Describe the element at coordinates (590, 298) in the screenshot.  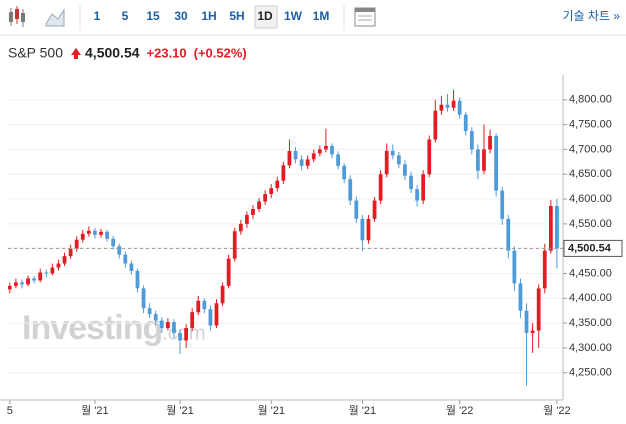
I see `y-tick-label: 4,400.00` at that location.